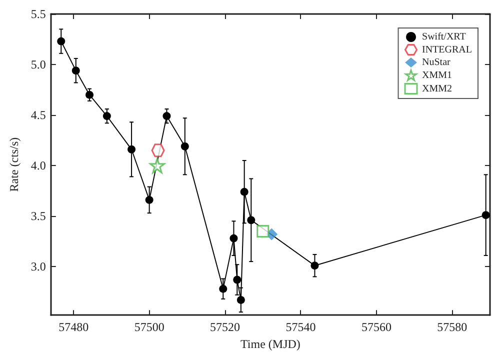 This screenshot has height=355, width=500. Describe the element at coordinates (149, 327) in the screenshot. I see `x-tick-label: 57500` at that location.